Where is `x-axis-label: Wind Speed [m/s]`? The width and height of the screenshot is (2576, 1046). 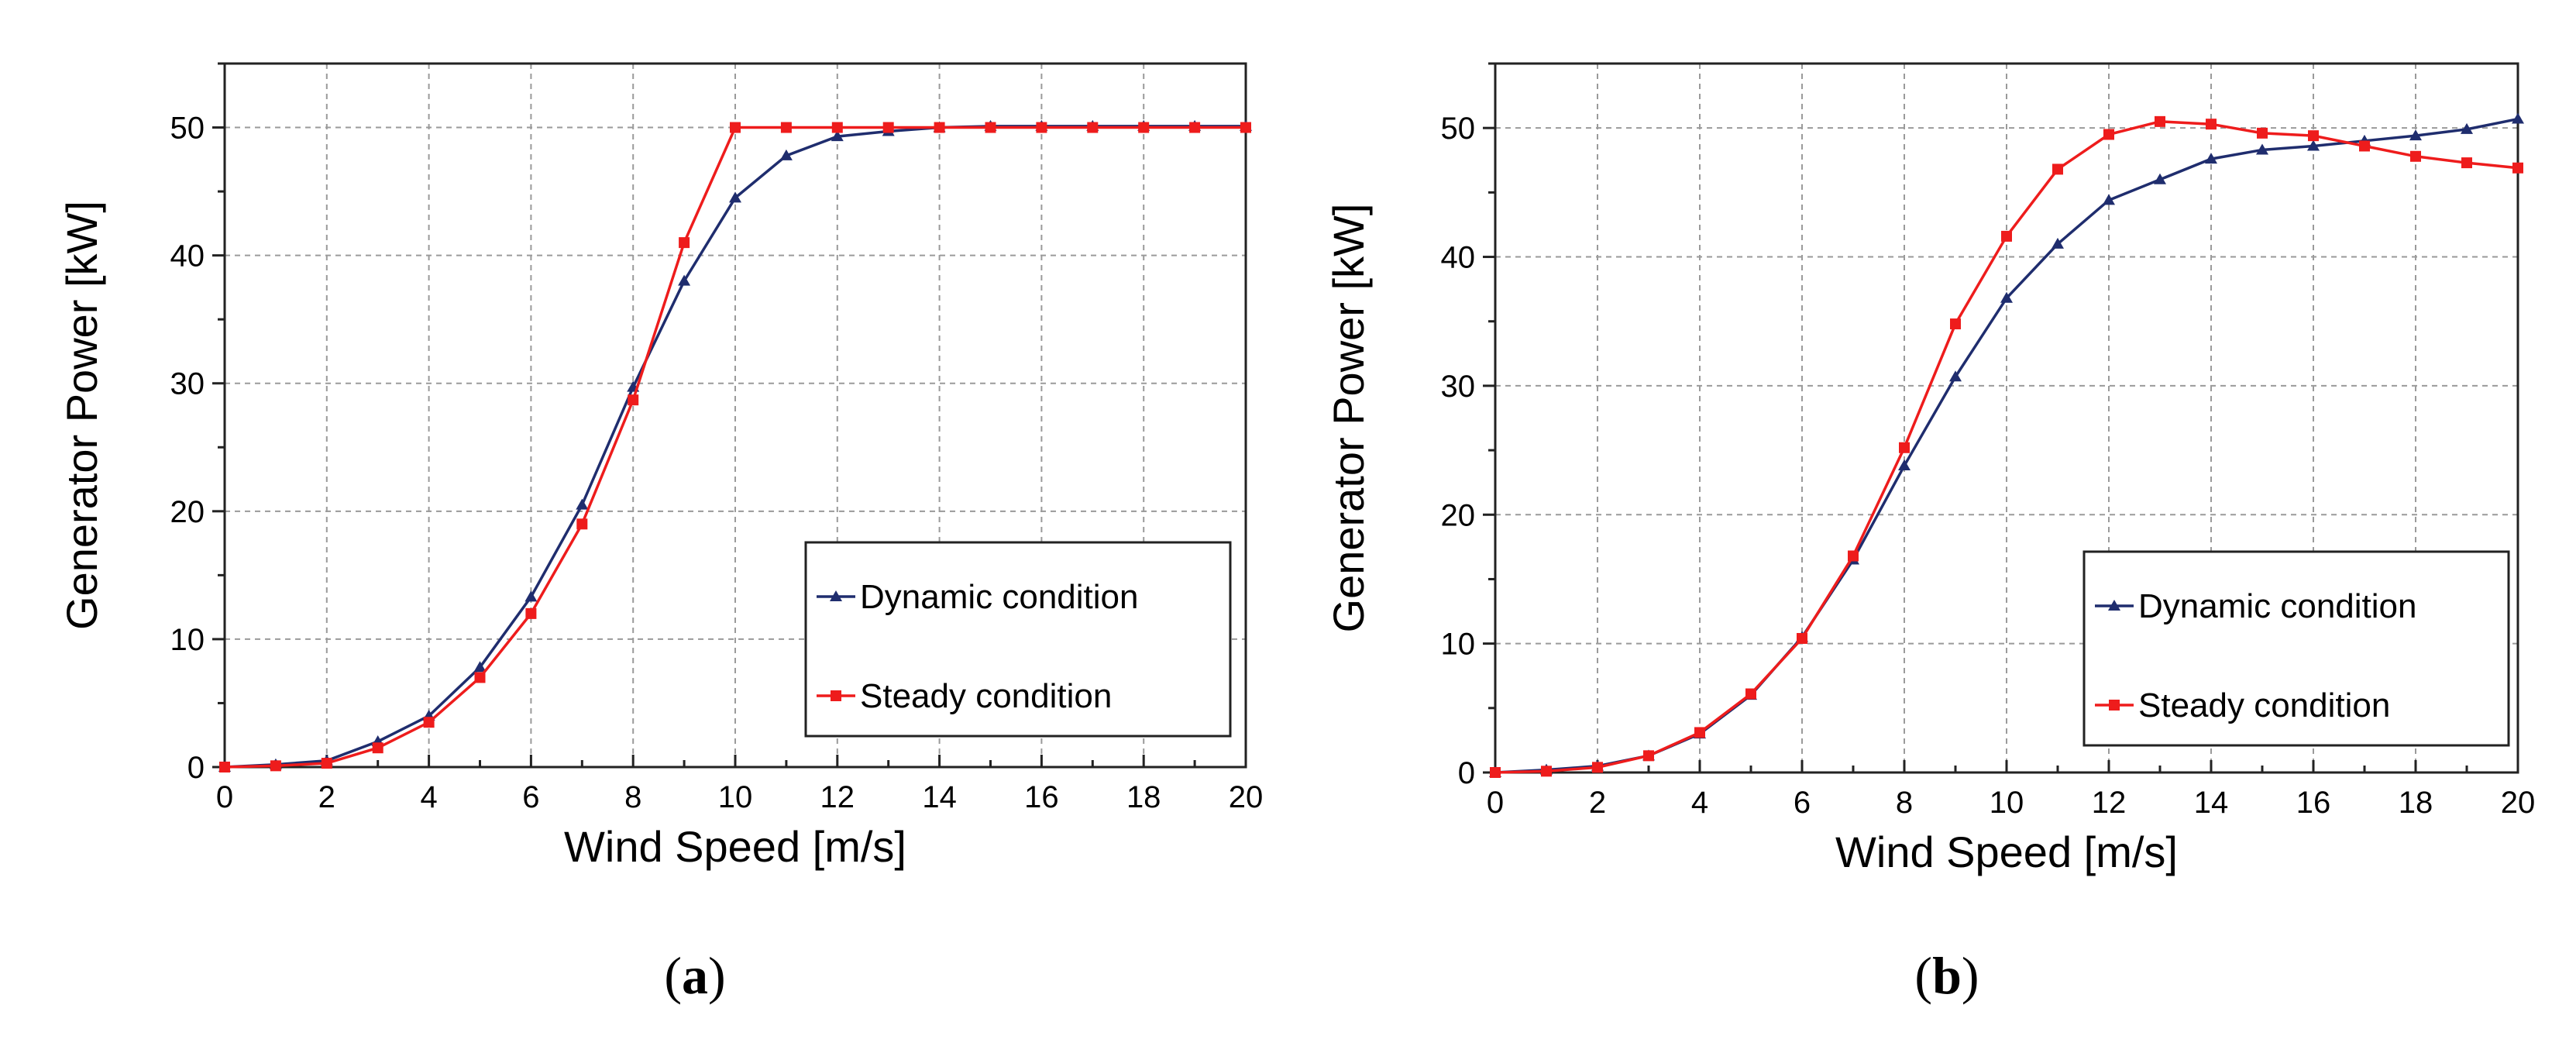
x-axis-label: Wind Speed [m/s] is located at coordinates (2006, 852).